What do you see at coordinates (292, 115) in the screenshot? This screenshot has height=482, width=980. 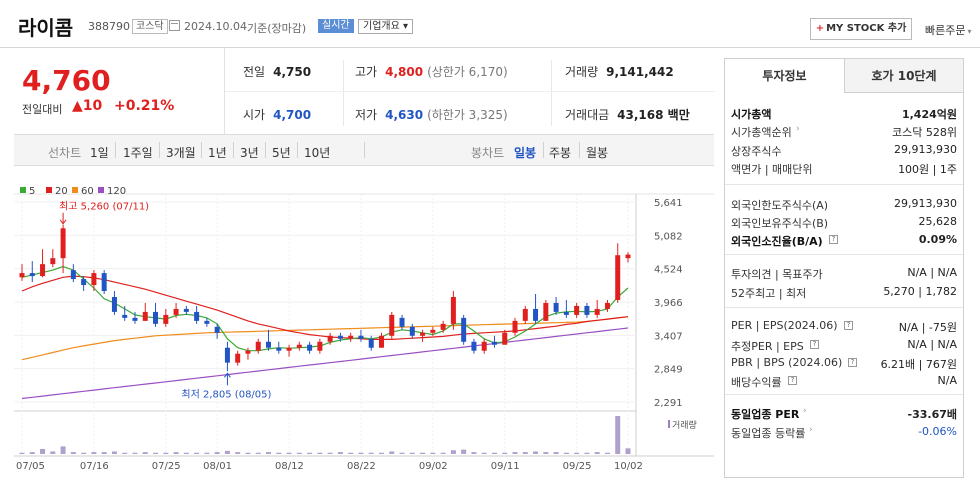 I see `stat-value: 4,700` at bounding box center [292, 115].